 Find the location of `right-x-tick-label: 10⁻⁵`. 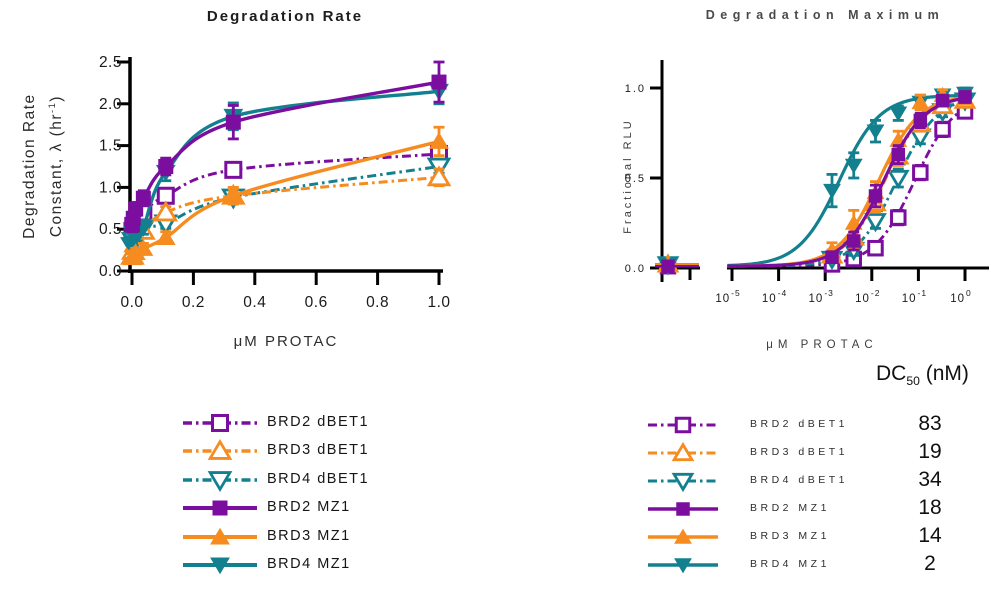

right-x-tick-label: 10⁻⁵ is located at coordinates (727, 296).